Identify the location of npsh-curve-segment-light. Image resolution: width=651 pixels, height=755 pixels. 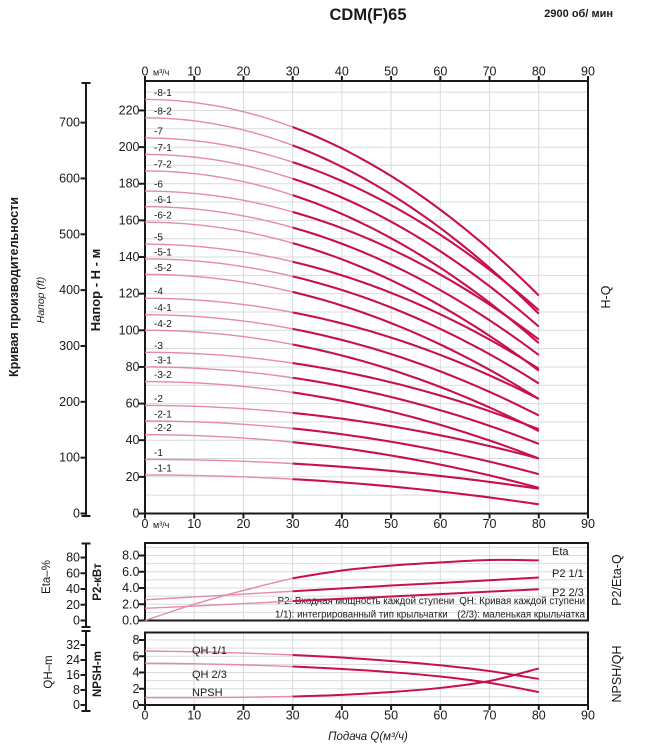
(218, 697).